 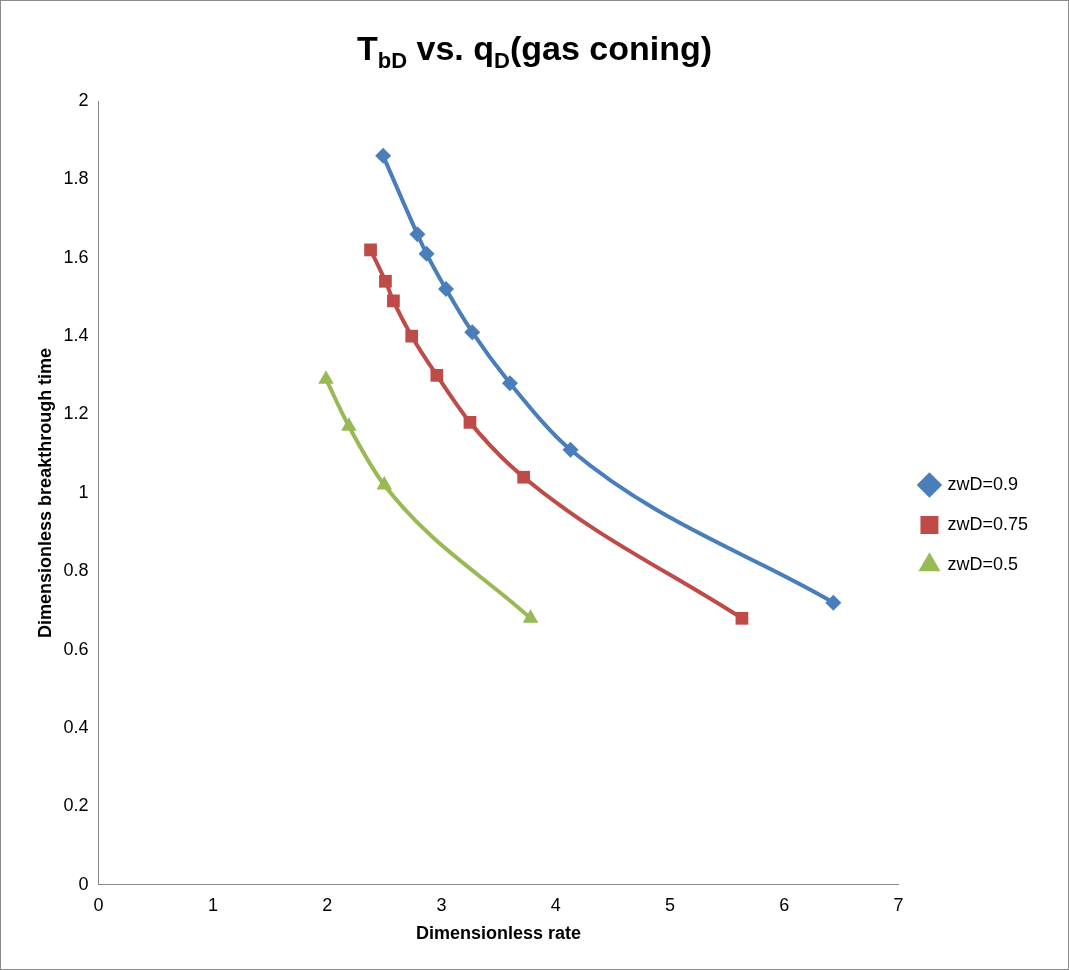 What do you see at coordinates (83, 883) in the screenshot?
I see `y-tick-label: 0` at bounding box center [83, 883].